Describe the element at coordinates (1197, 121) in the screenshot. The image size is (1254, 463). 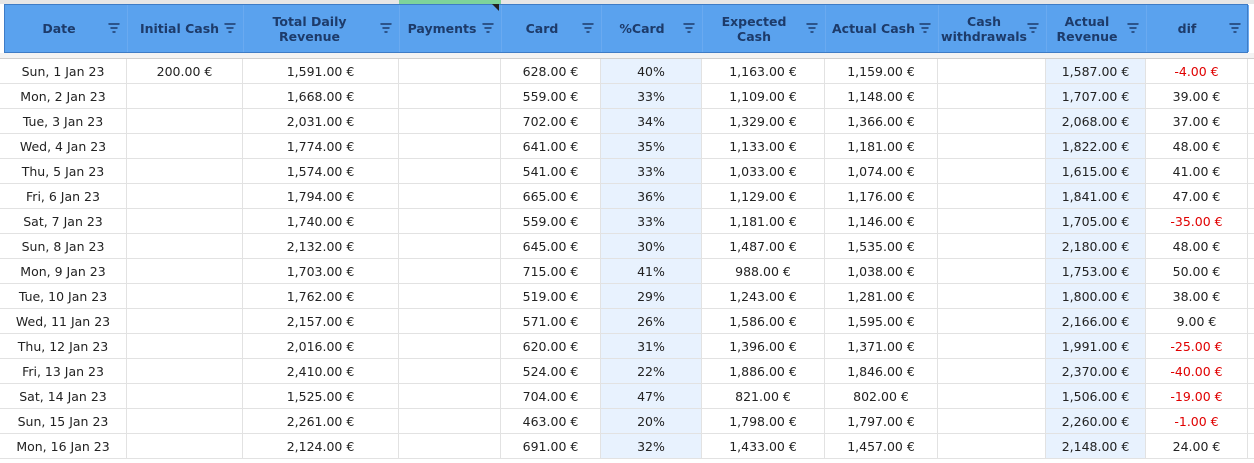
I see `cell-dif: 37.00 €` at that location.